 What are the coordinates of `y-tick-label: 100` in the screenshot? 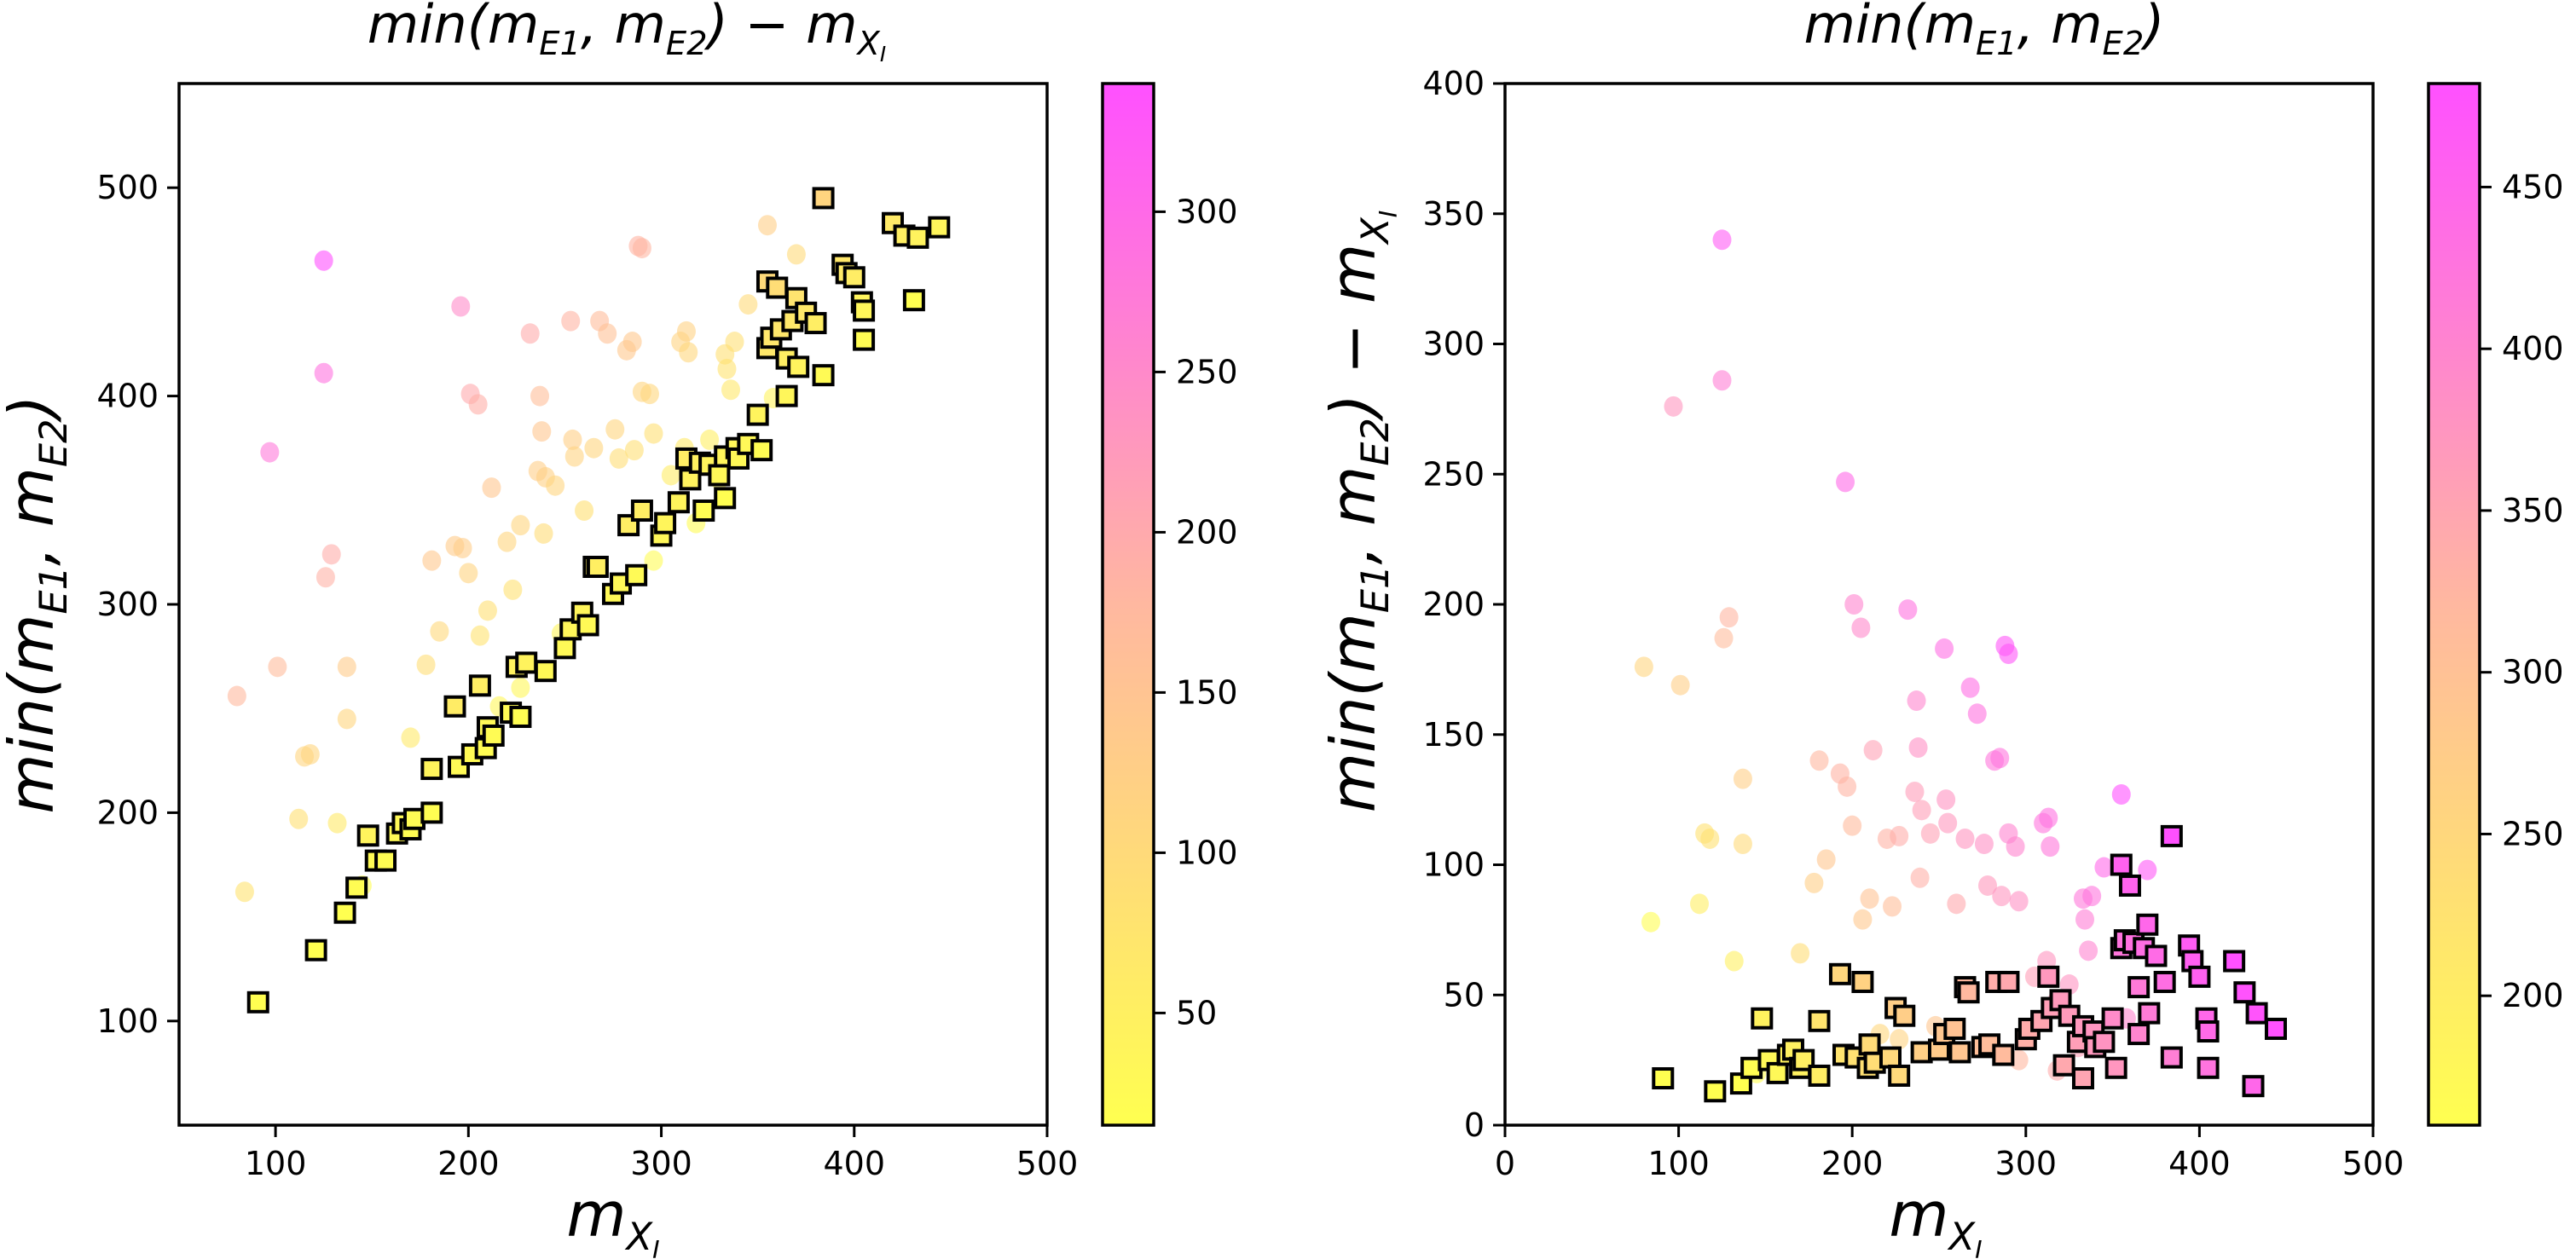 It's located at (1453, 865).